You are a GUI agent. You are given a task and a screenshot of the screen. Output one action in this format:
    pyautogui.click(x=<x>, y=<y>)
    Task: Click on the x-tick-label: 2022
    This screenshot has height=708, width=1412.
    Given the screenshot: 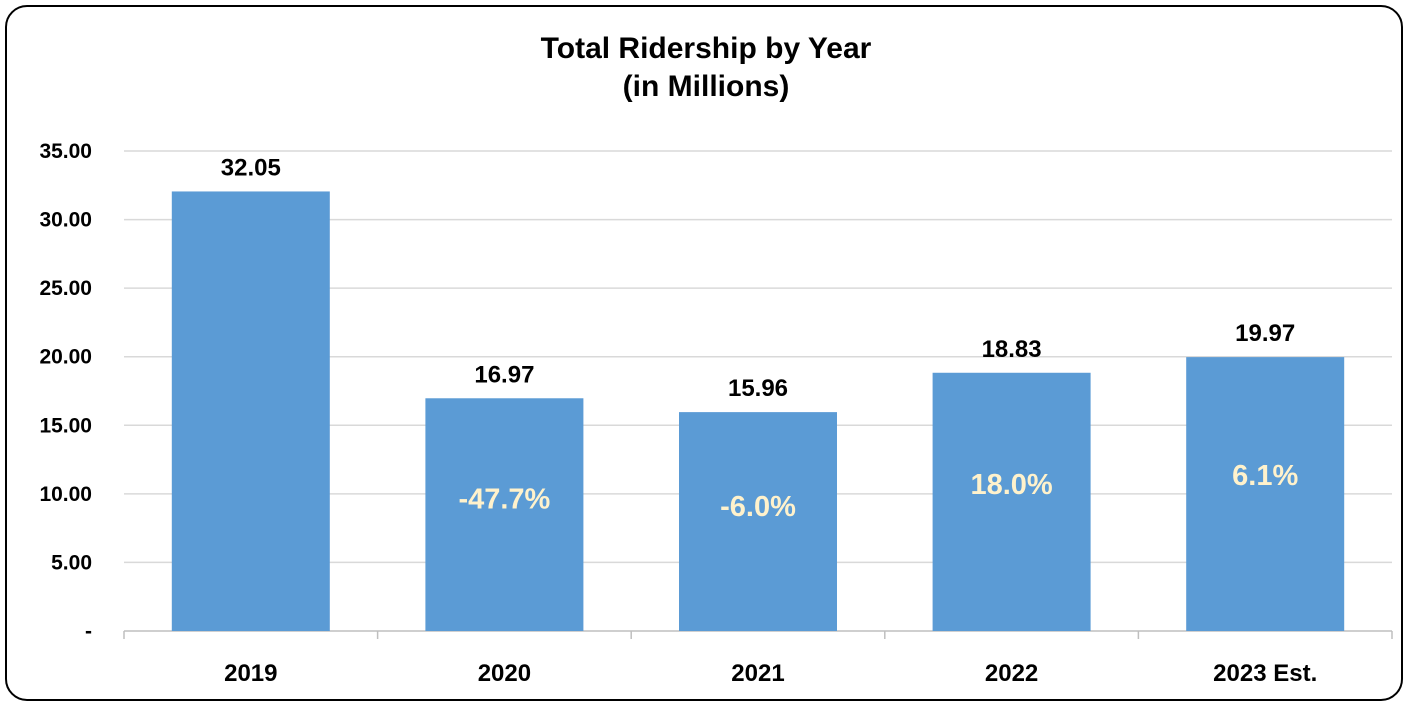 What is the action you would take?
    pyautogui.click(x=1011, y=673)
    